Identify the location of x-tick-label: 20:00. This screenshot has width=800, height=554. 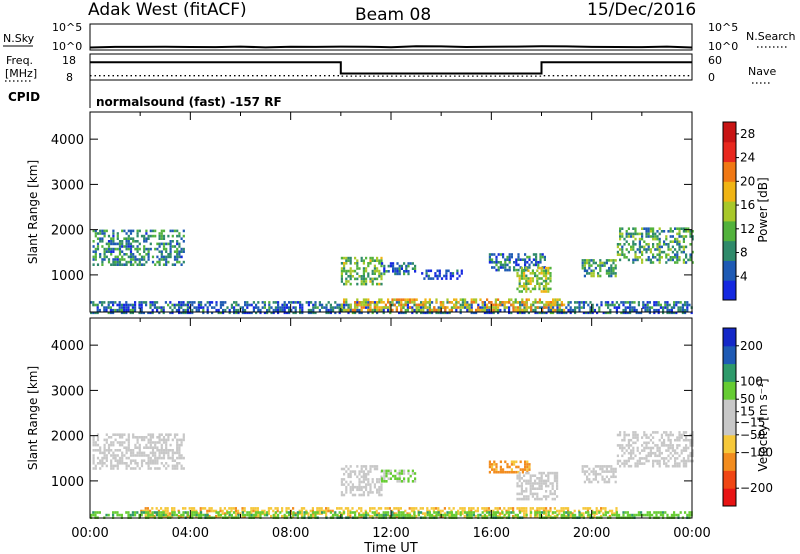
(591, 533).